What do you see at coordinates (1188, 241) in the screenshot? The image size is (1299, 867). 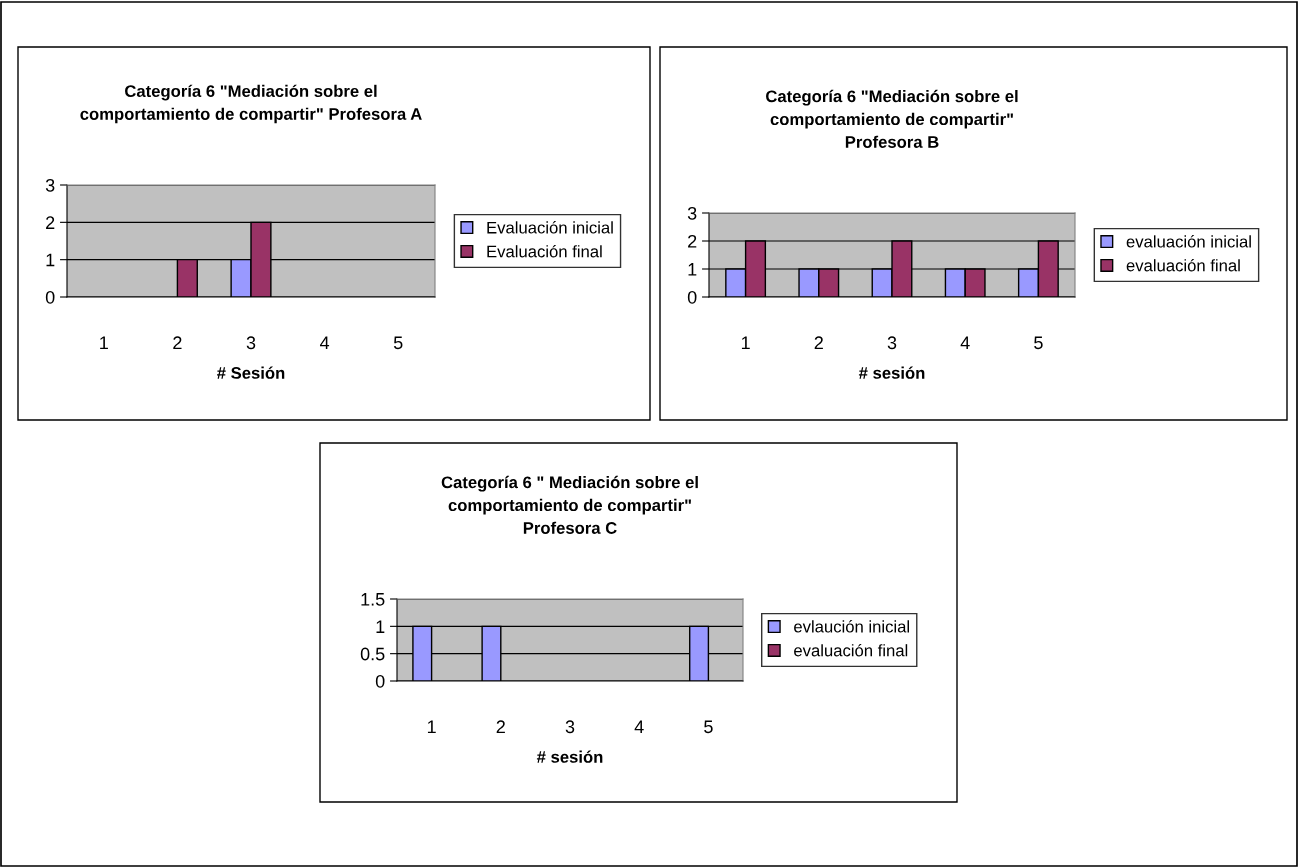 I see `legend-label: evaluación inicial` at bounding box center [1188, 241].